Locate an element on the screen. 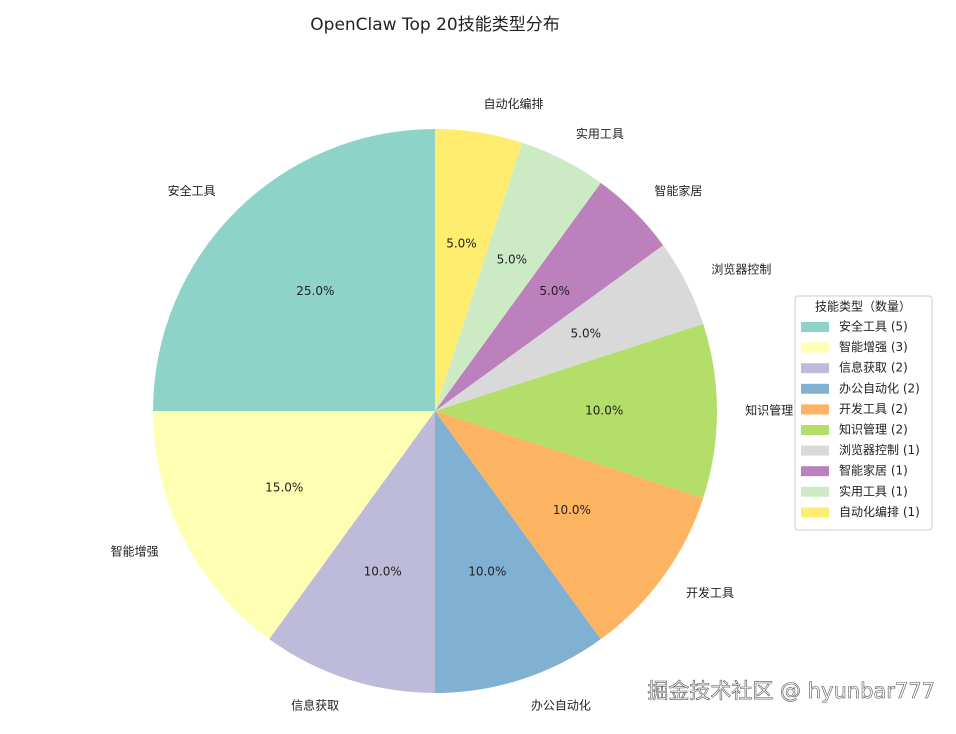 The image size is (956, 734). legend-label: 智能增强 (3) is located at coordinates (873, 346).